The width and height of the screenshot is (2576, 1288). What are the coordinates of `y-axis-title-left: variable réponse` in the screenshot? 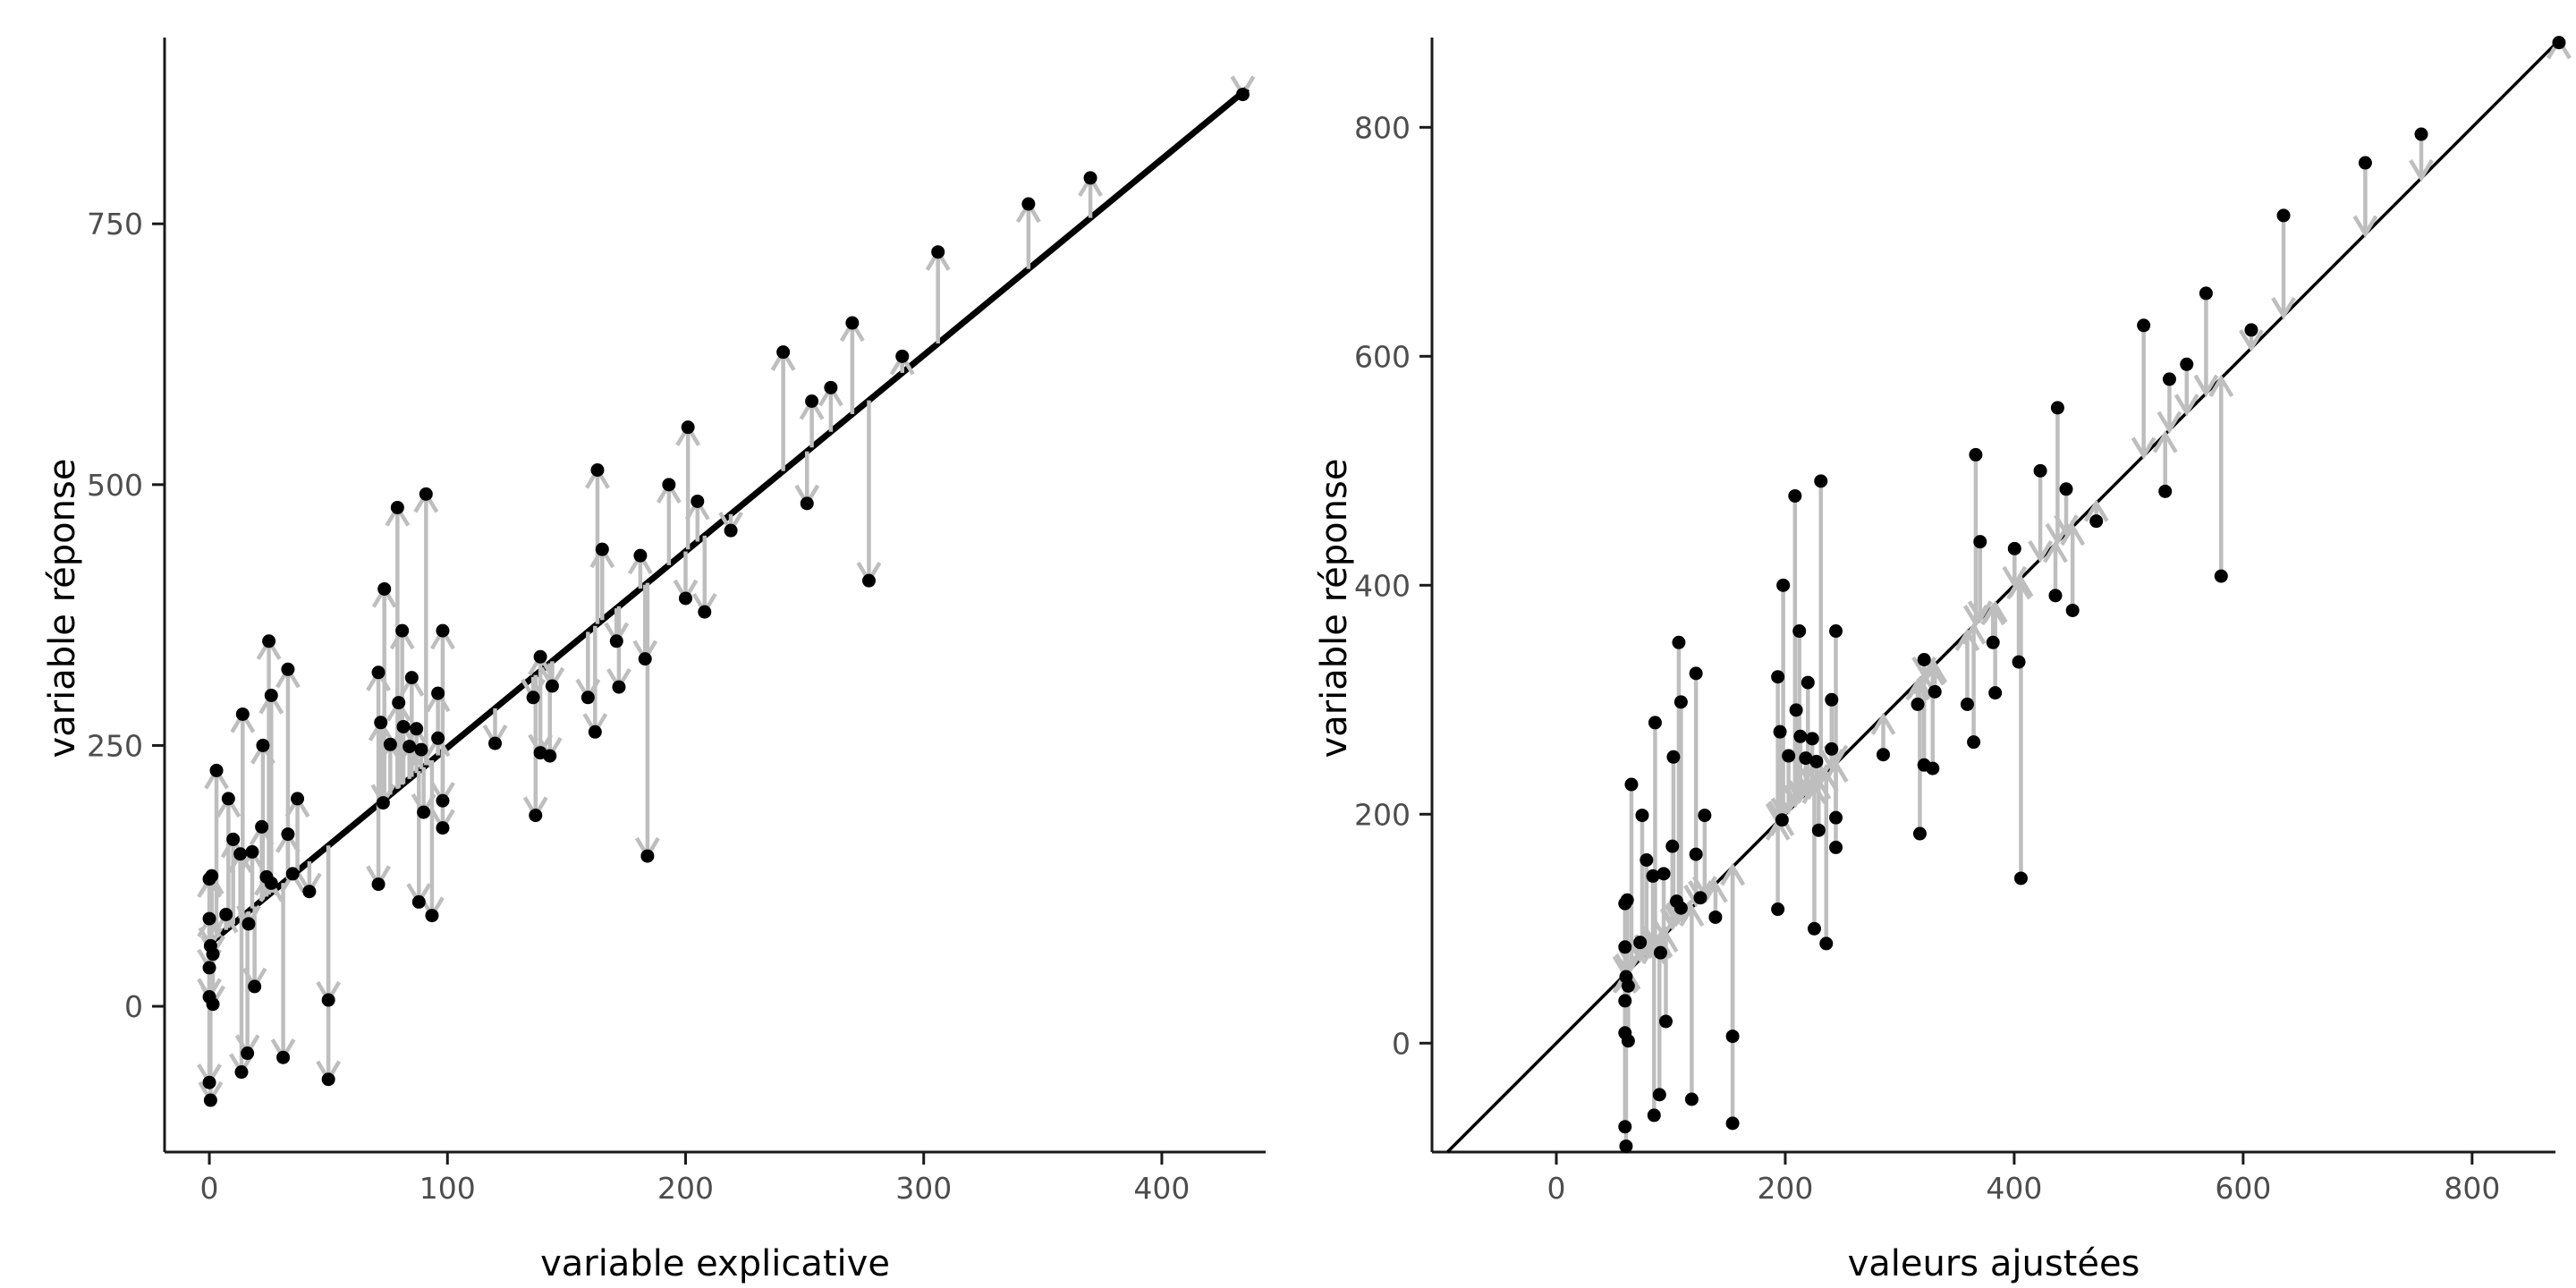 It's located at (62, 608).